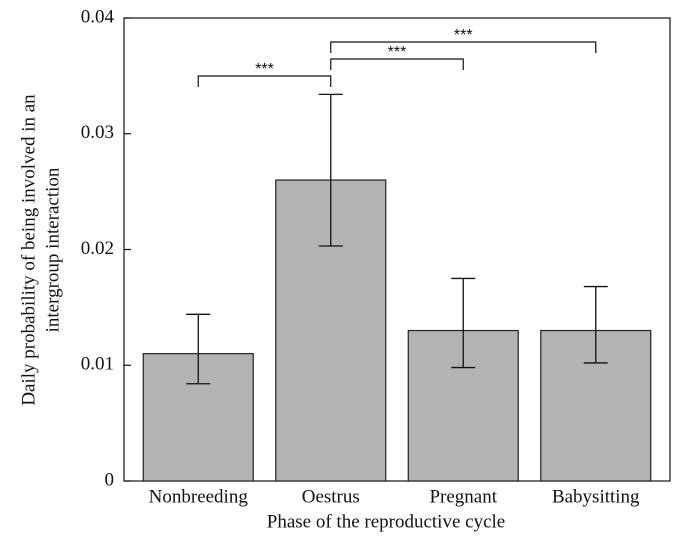 This screenshot has height=538, width=679. What do you see at coordinates (97, 364) in the screenshot?
I see `y-tick-label: 0.01` at bounding box center [97, 364].